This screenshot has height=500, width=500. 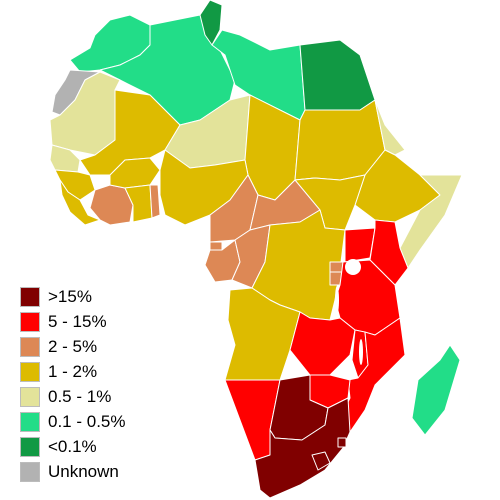 I want to click on legend-item: 5 - 15%, so click(x=100, y=321).